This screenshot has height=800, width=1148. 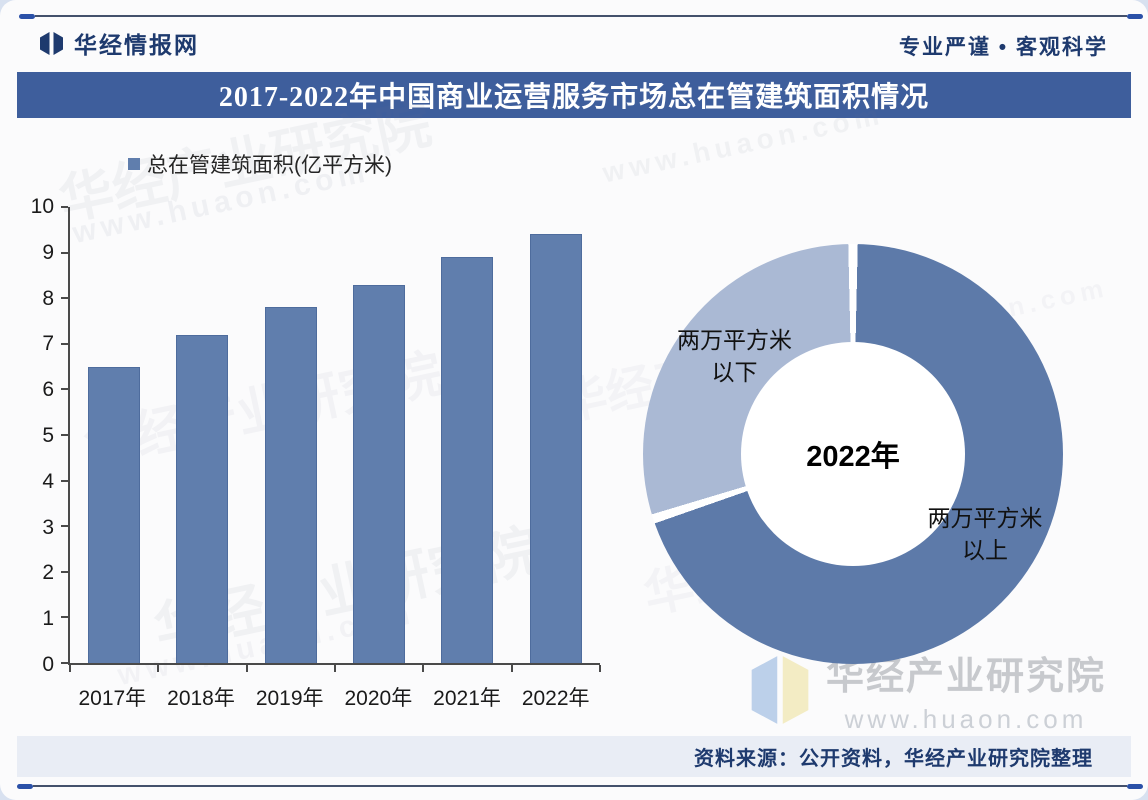 I want to click on top-divider, so click(x=581, y=16).